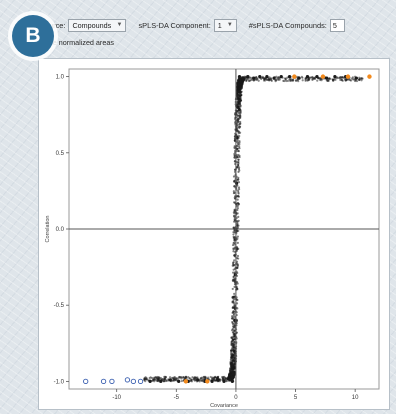 This screenshot has width=396, height=414. Describe the element at coordinates (60, 154) in the screenshot. I see `y-tick-label: 0.5` at that location.